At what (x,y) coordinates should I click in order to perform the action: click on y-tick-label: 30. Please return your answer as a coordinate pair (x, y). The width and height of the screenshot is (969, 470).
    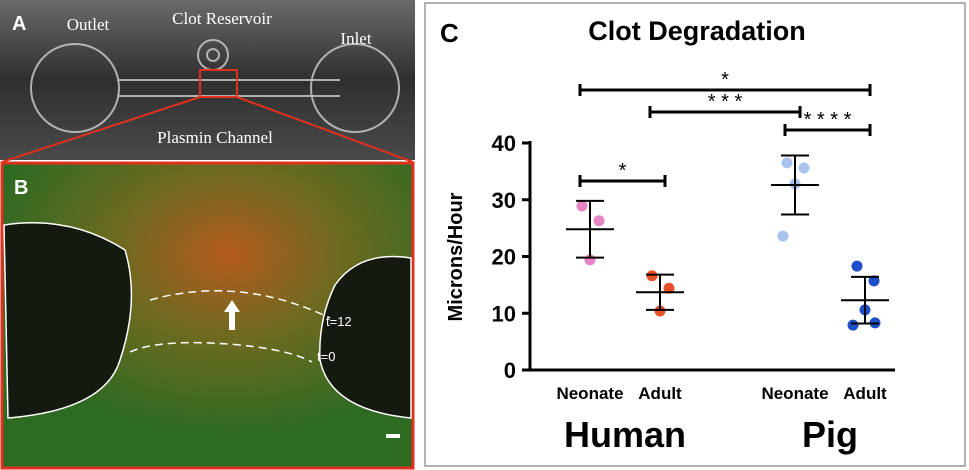
    Looking at the image, I should click on (504, 200).